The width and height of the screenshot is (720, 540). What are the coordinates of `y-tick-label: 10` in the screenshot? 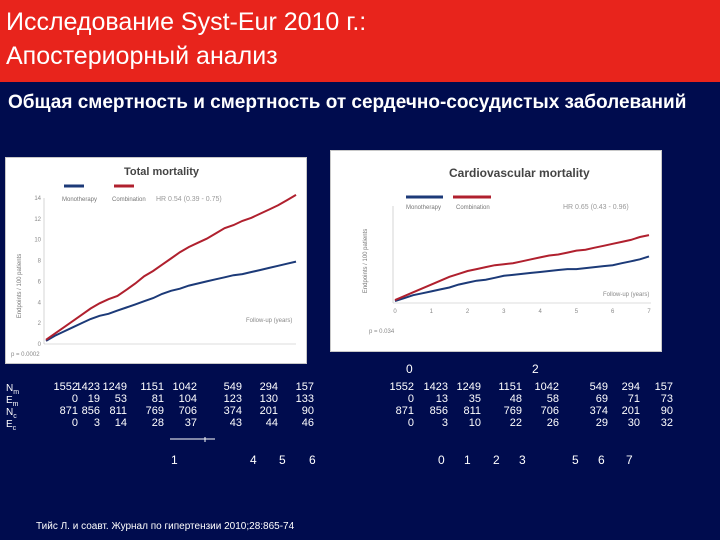 It's located at (37, 241).